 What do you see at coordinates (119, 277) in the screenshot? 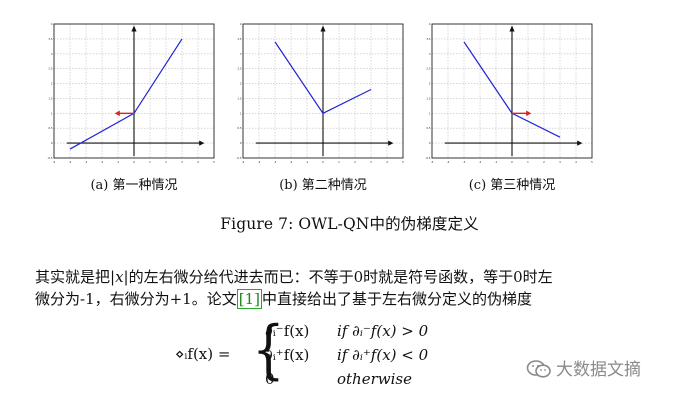
I see `inline-math: |x|` at bounding box center [119, 277].